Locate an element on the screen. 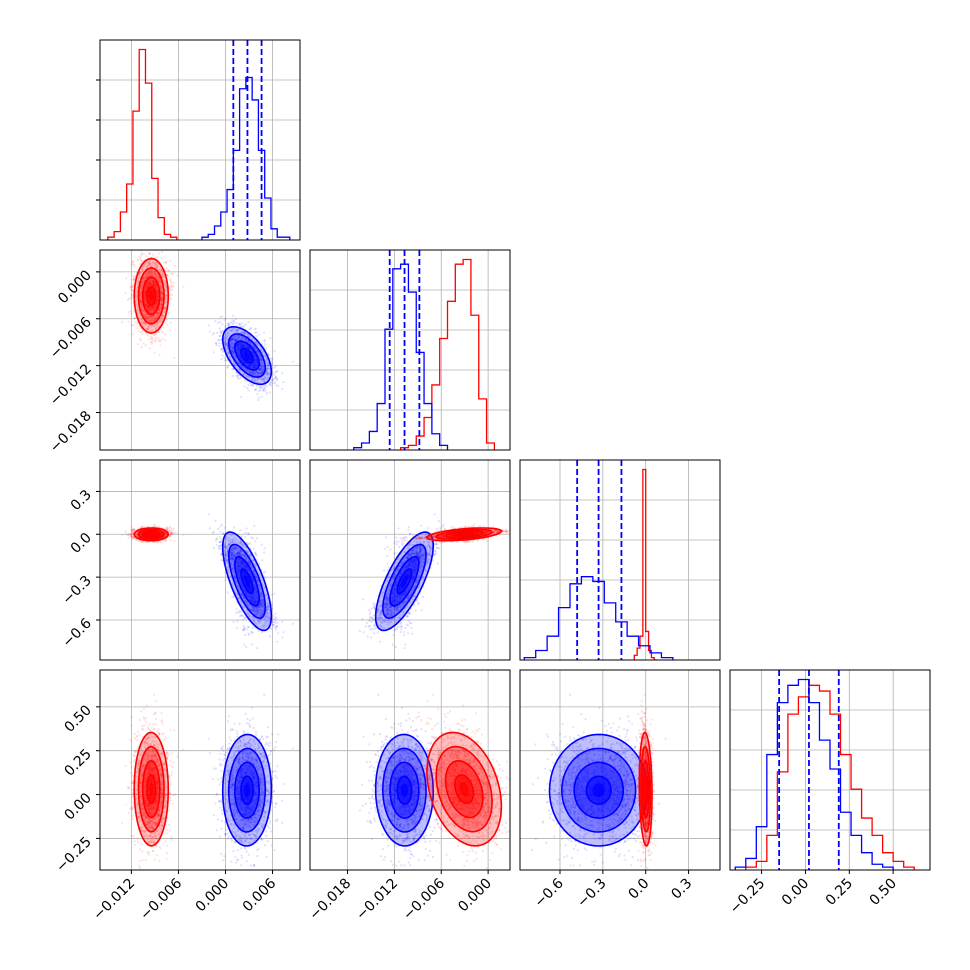 The width and height of the screenshot is (970, 970). contour-line is located at coordinates (247, 356).